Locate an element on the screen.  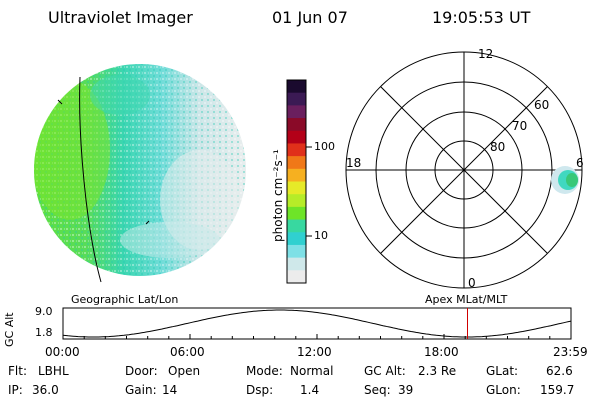
info-glat-key: GLat: is located at coordinates (502, 371).